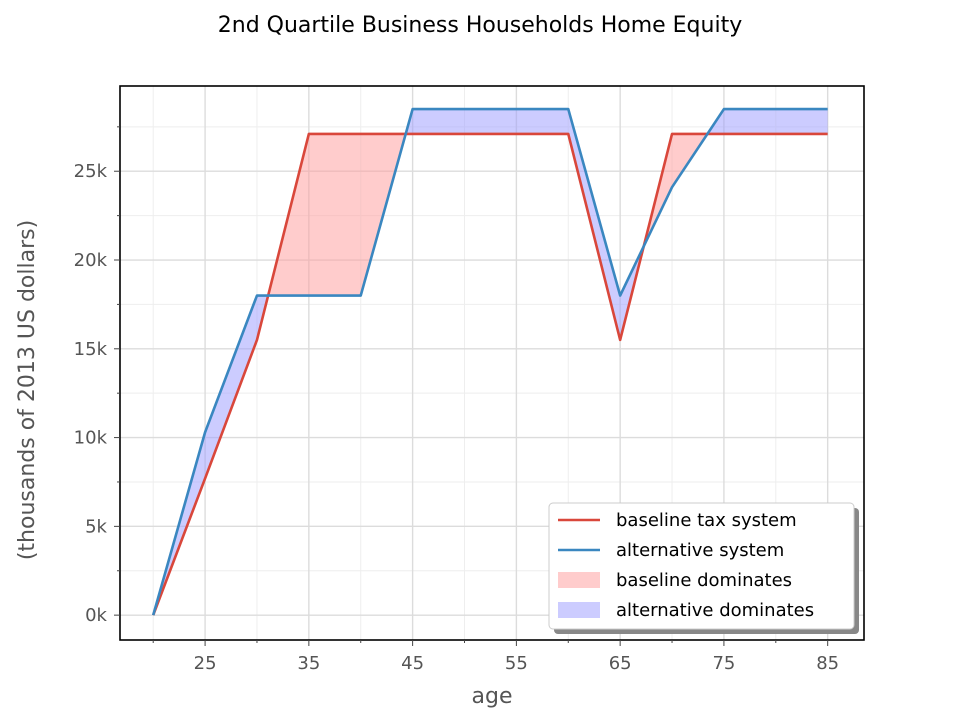 Image resolution: width=960 pixels, height=720 pixels. What do you see at coordinates (334, 214) in the screenshot?
I see `baseline-dominates-area` at bounding box center [334, 214].